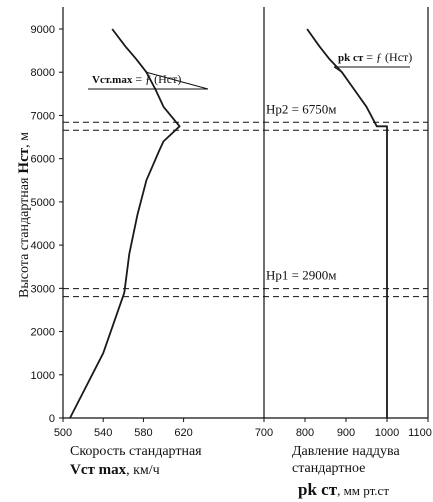 The image size is (433, 502). What do you see at coordinates (351, 58) in the screenshot?
I see `pressure-annotation-main: pk ст` at bounding box center [351, 58].